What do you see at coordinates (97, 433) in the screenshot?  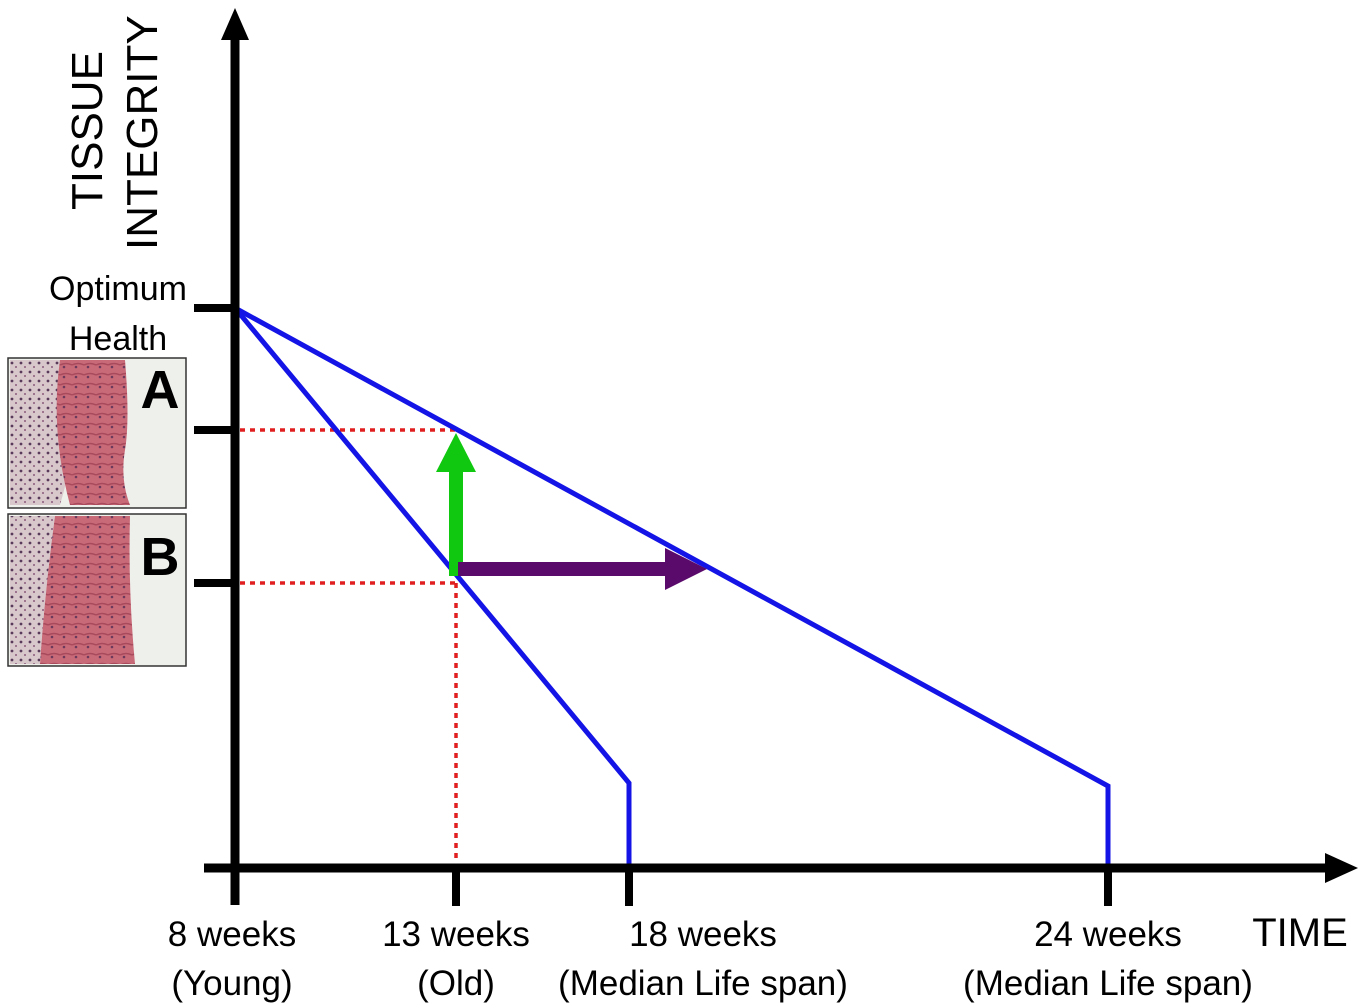 I see `panel-a: A` at bounding box center [97, 433].